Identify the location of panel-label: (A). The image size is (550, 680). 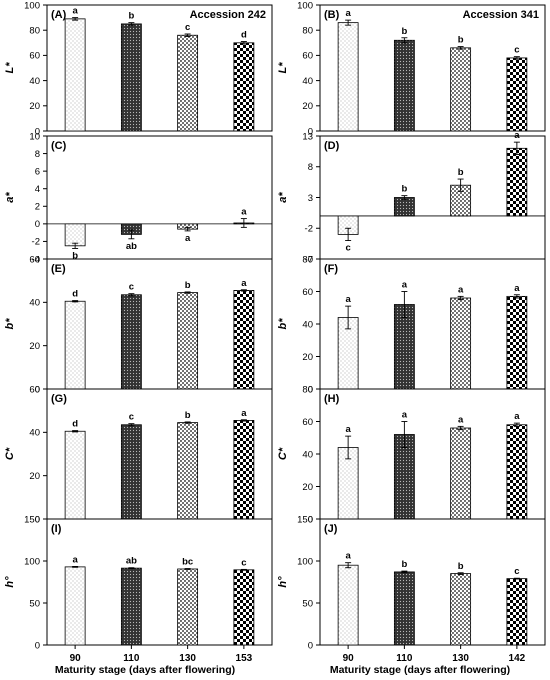
(59, 15).